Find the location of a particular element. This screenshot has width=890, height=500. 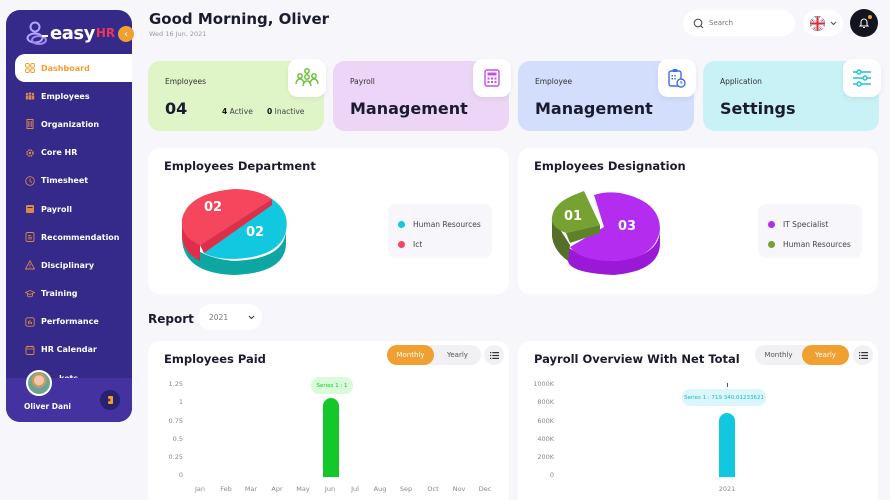

user-name: Oliver Dani is located at coordinates (47, 406).